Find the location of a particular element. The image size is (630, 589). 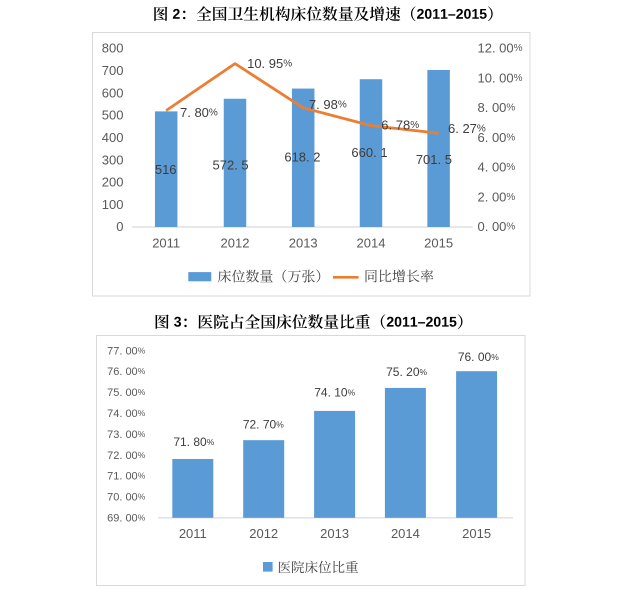

svg-text: 77. 00% is located at coordinates (126, 351).